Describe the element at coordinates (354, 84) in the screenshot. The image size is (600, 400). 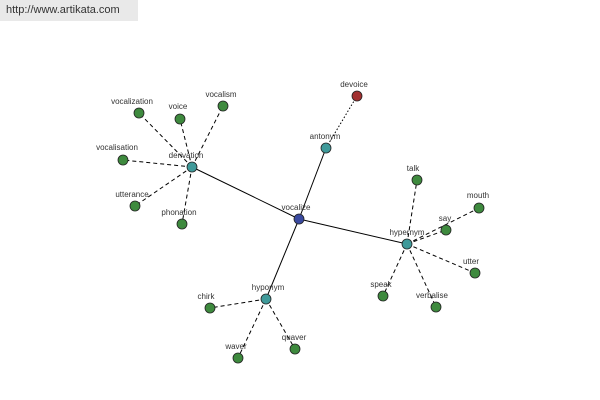
I see `word-label: devoice` at that location.